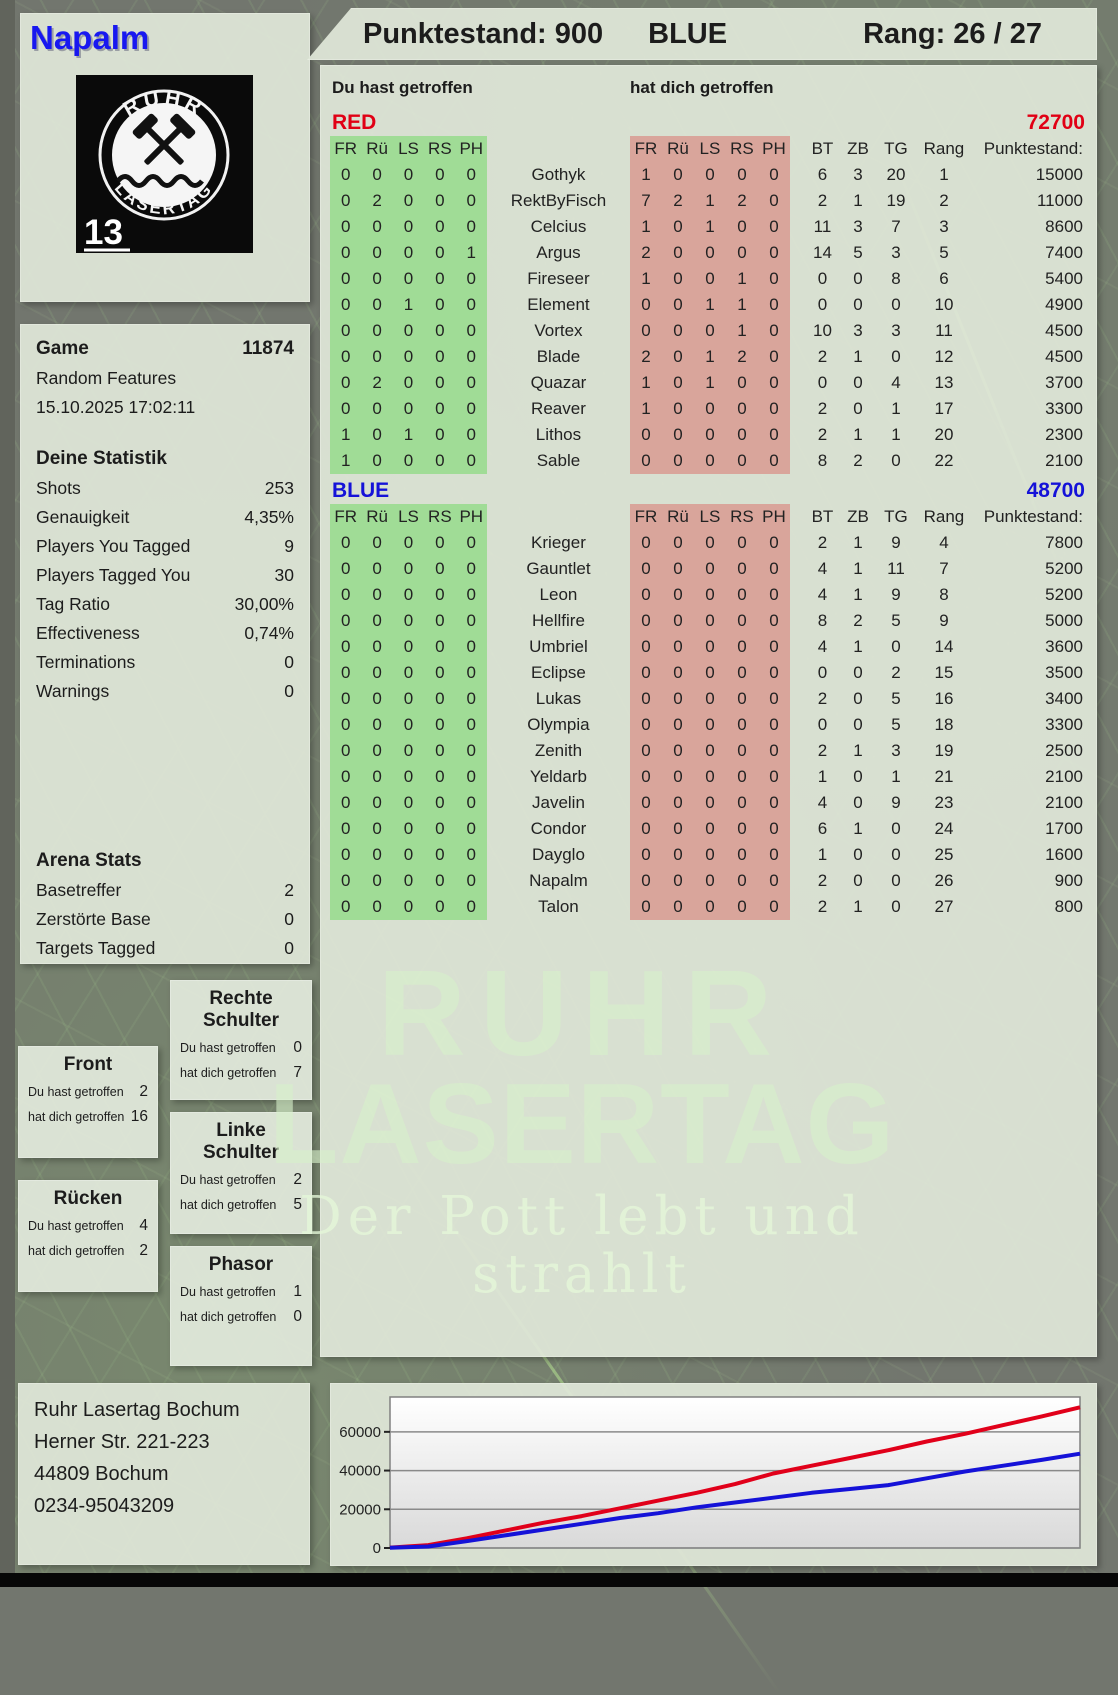 The width and height of the screenshot is (1118, 1695). What do you see at coordinates (558, 304) in the screenshot?
I see `table-cell: Element` at bounding box center [558, 304].